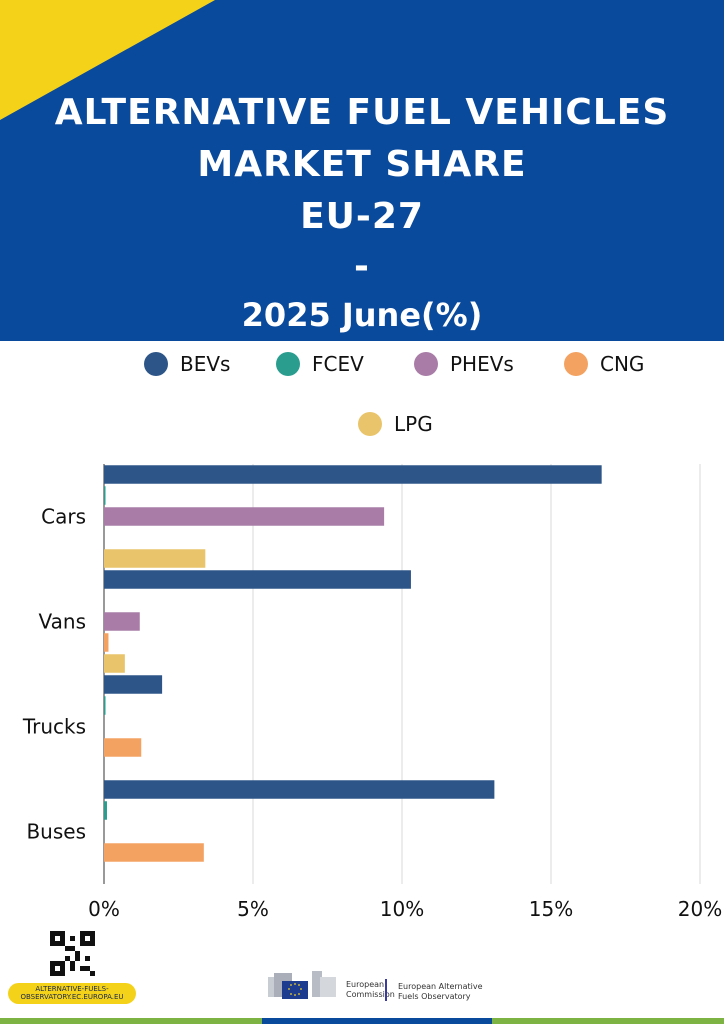  I want to click on yellow-corner-decoration, so click(107, 60).